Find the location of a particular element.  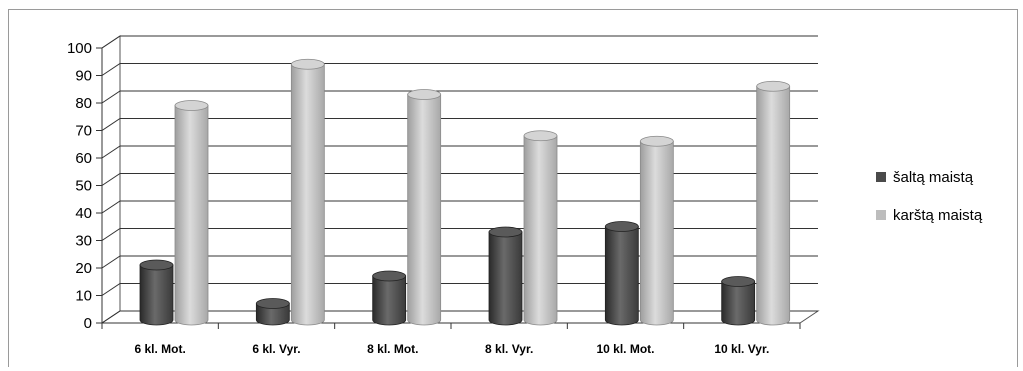

legend-swatch-dark is located at coordinates (881, 177).